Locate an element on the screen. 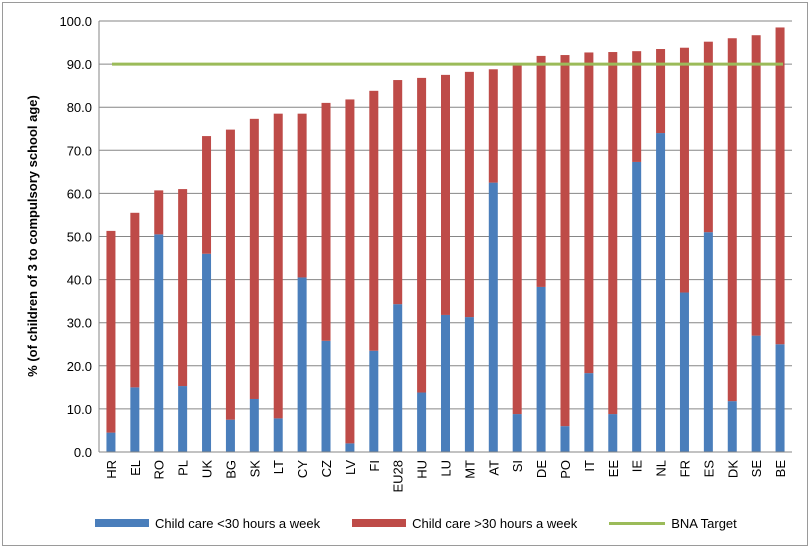 The width and height of the screenshot is (810, 548). bar-under30-ie is located at coordinates (637, 306).